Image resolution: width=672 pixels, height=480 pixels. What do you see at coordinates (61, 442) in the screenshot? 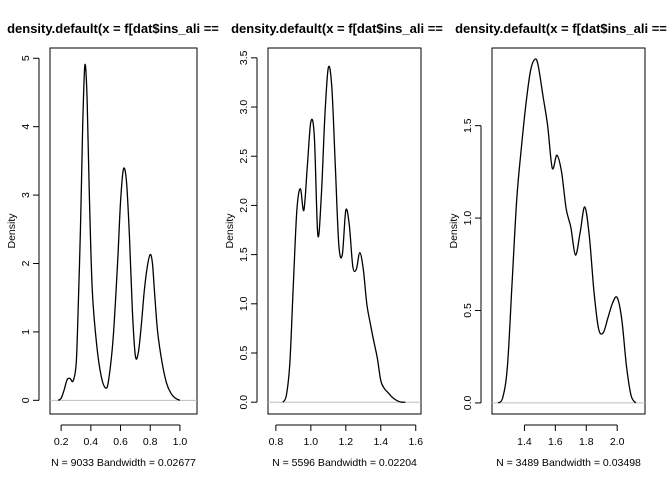
I see `x-tick-label: 0.2` at bounding box center [61, 442].